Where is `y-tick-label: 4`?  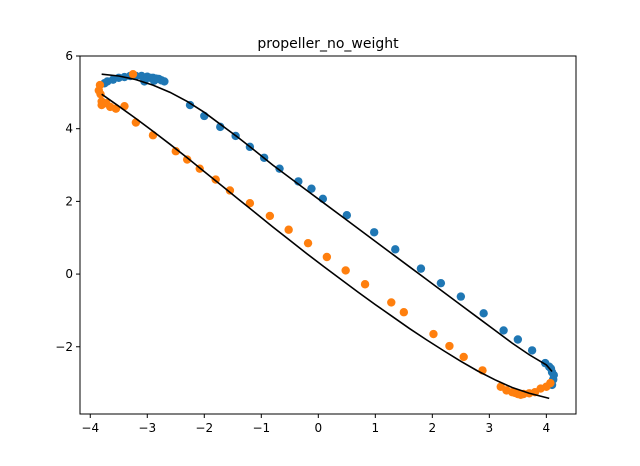 y-tick-label: 4 is located at coordinates (69, 129).